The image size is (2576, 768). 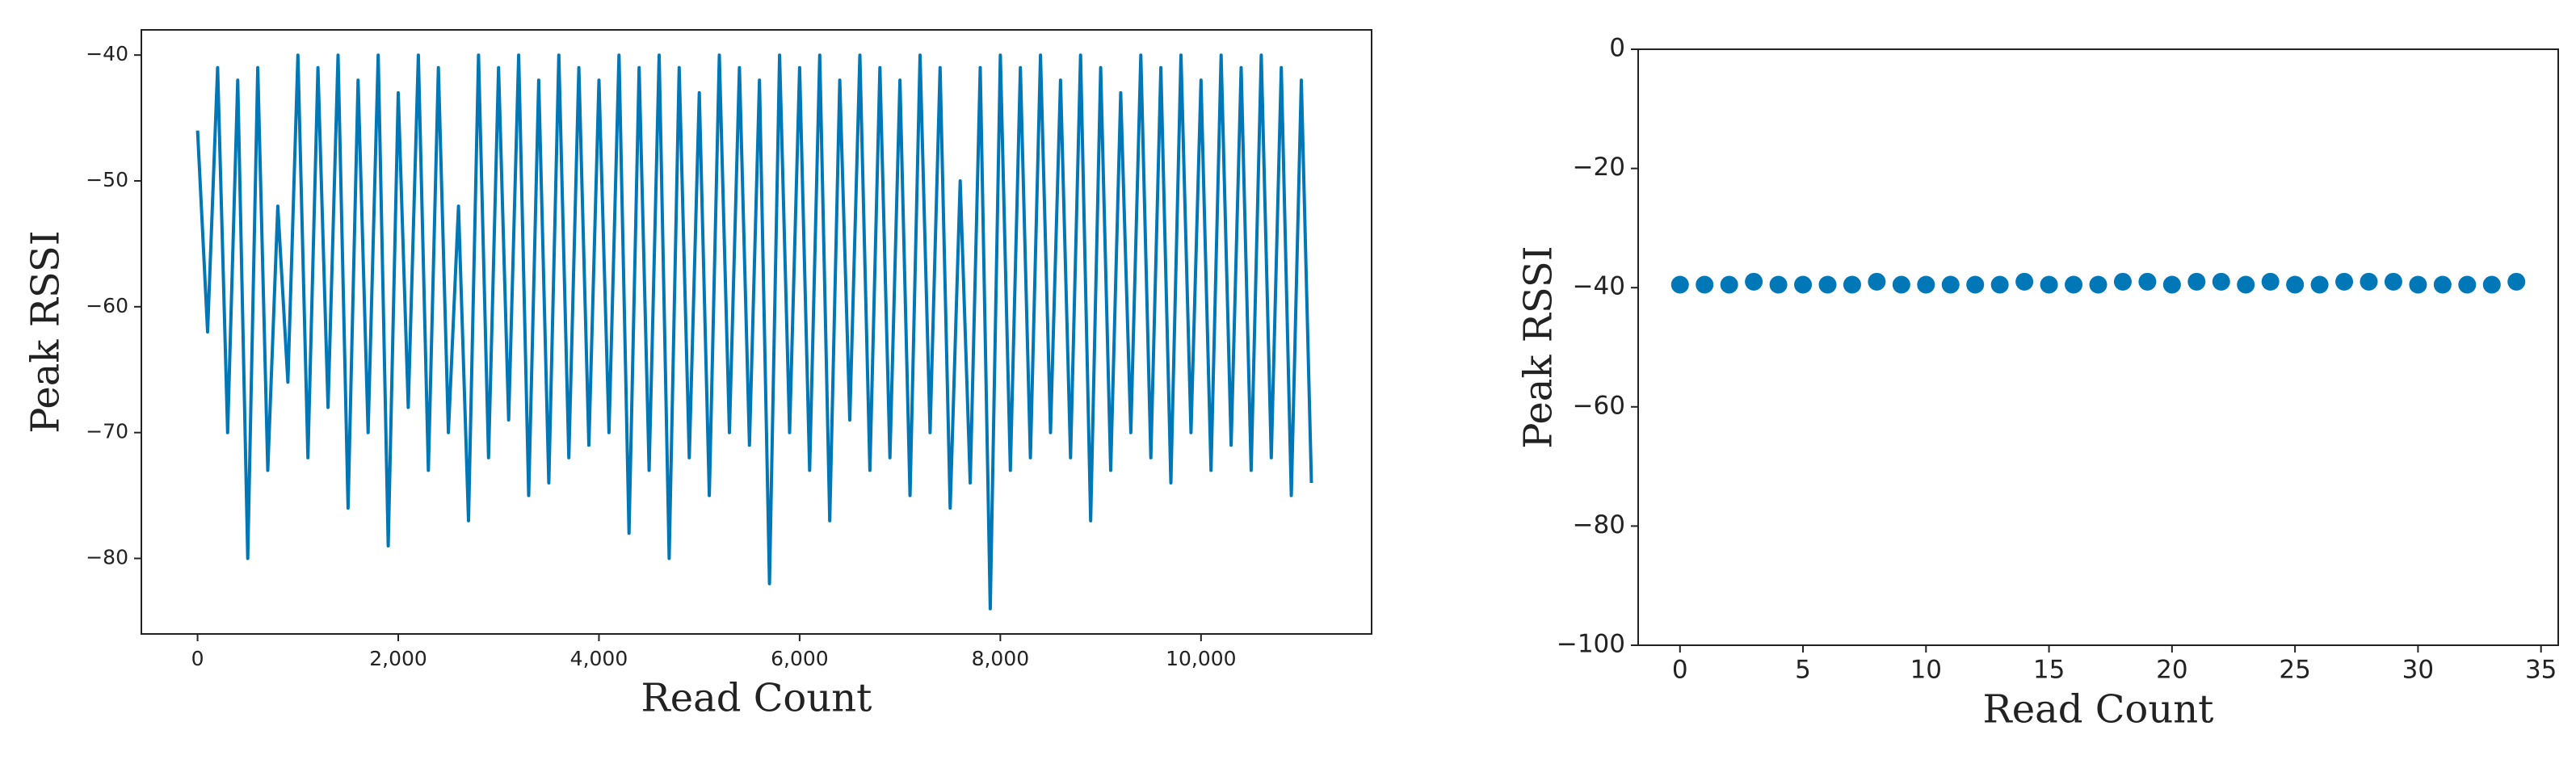 What do you see at coordinates (1591, 644) in the screenshot?
I see `y-tick-label: −100` at bounding box center [1591, 644].